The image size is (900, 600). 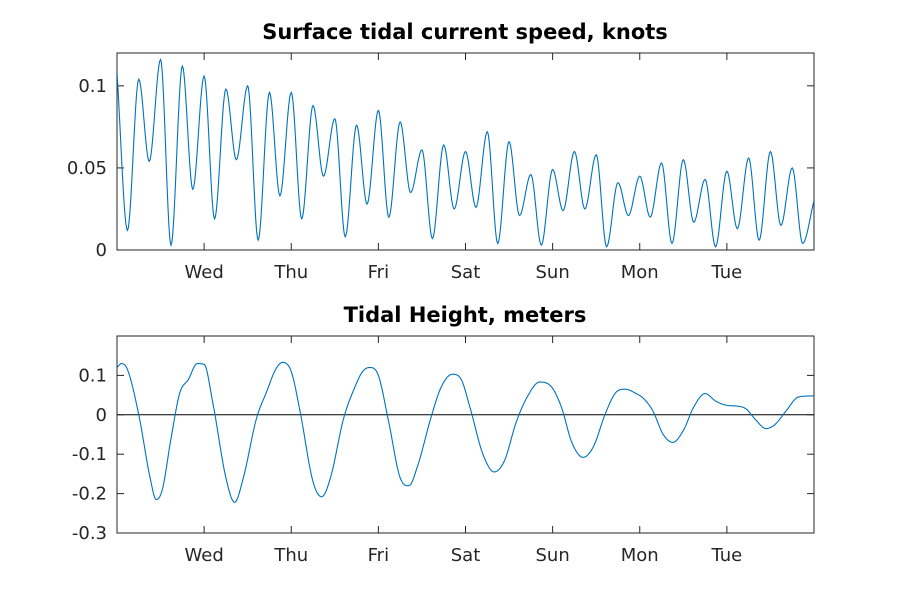 What do you see at coordinates (465, 315) in the screenshot?
I see `chart-title: Tidal Height, meters` at bounding box center [465, 315].